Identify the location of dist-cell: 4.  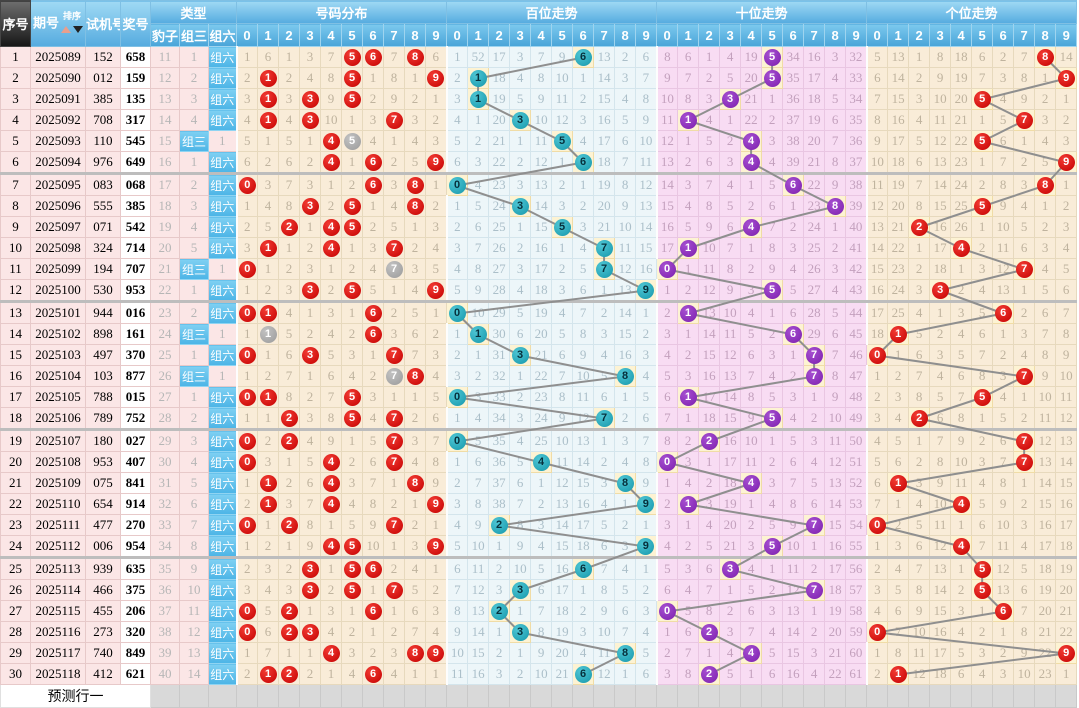
(331, 248).